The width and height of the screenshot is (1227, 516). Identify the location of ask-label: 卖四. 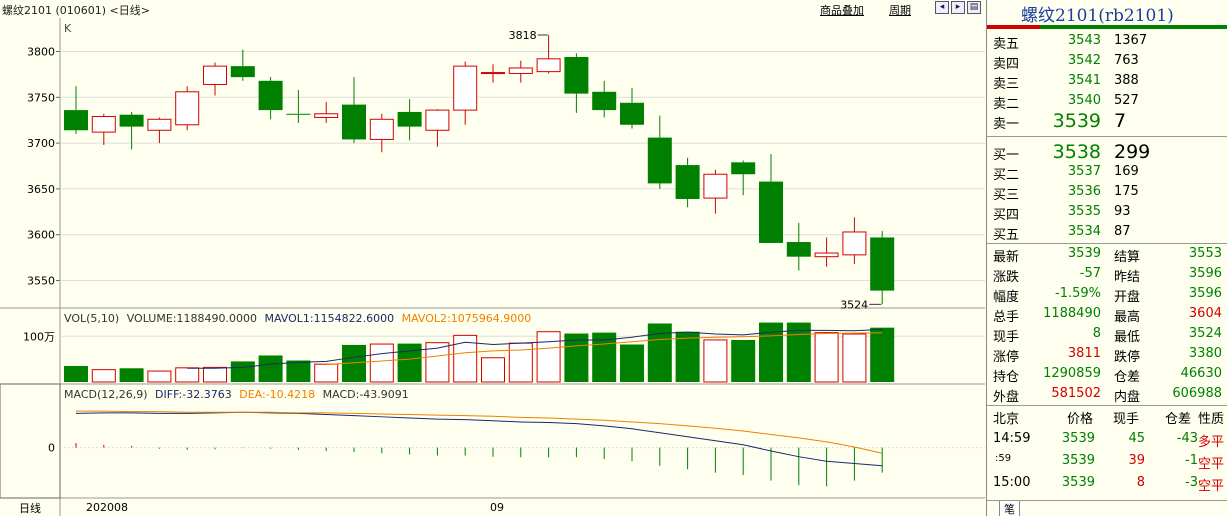
(1006, 64).